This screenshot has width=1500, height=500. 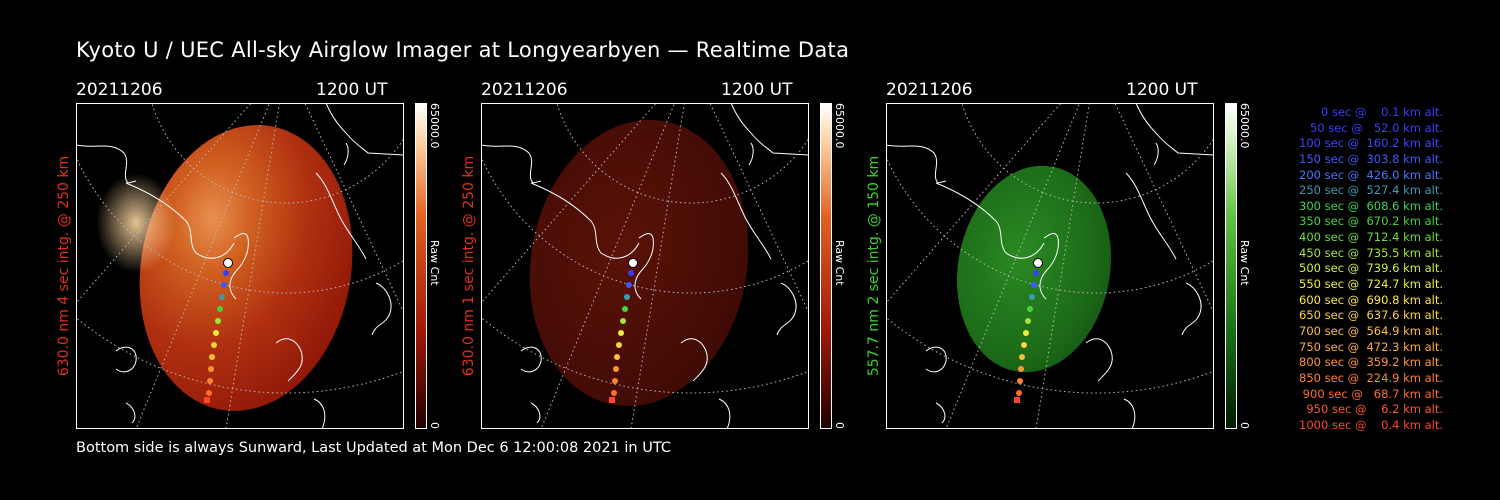 I want to click on panel-2-sky-disk, so click(x=639, y=263).